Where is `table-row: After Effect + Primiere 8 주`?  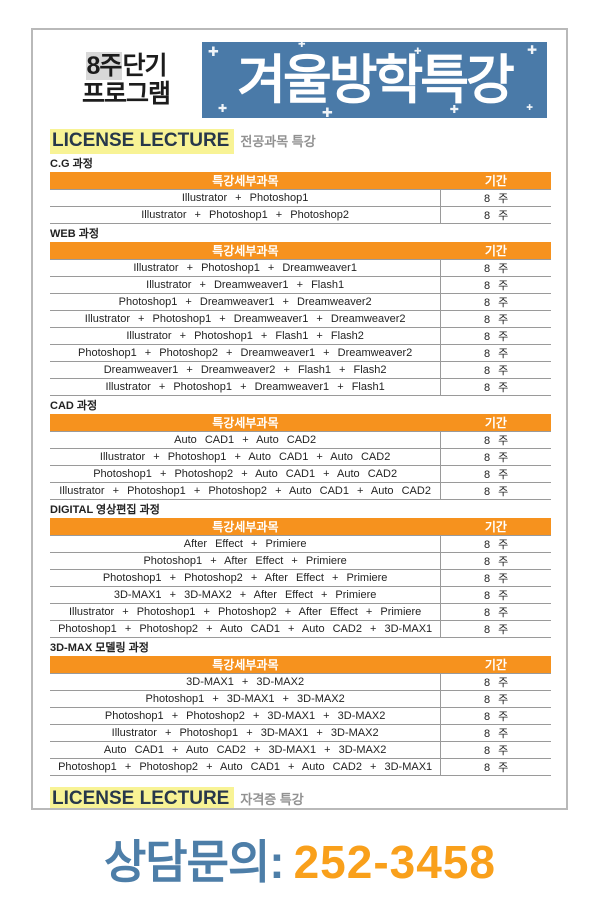 table-row: After Effect + Primiere 8 주 is located at coordinates (300, 544).